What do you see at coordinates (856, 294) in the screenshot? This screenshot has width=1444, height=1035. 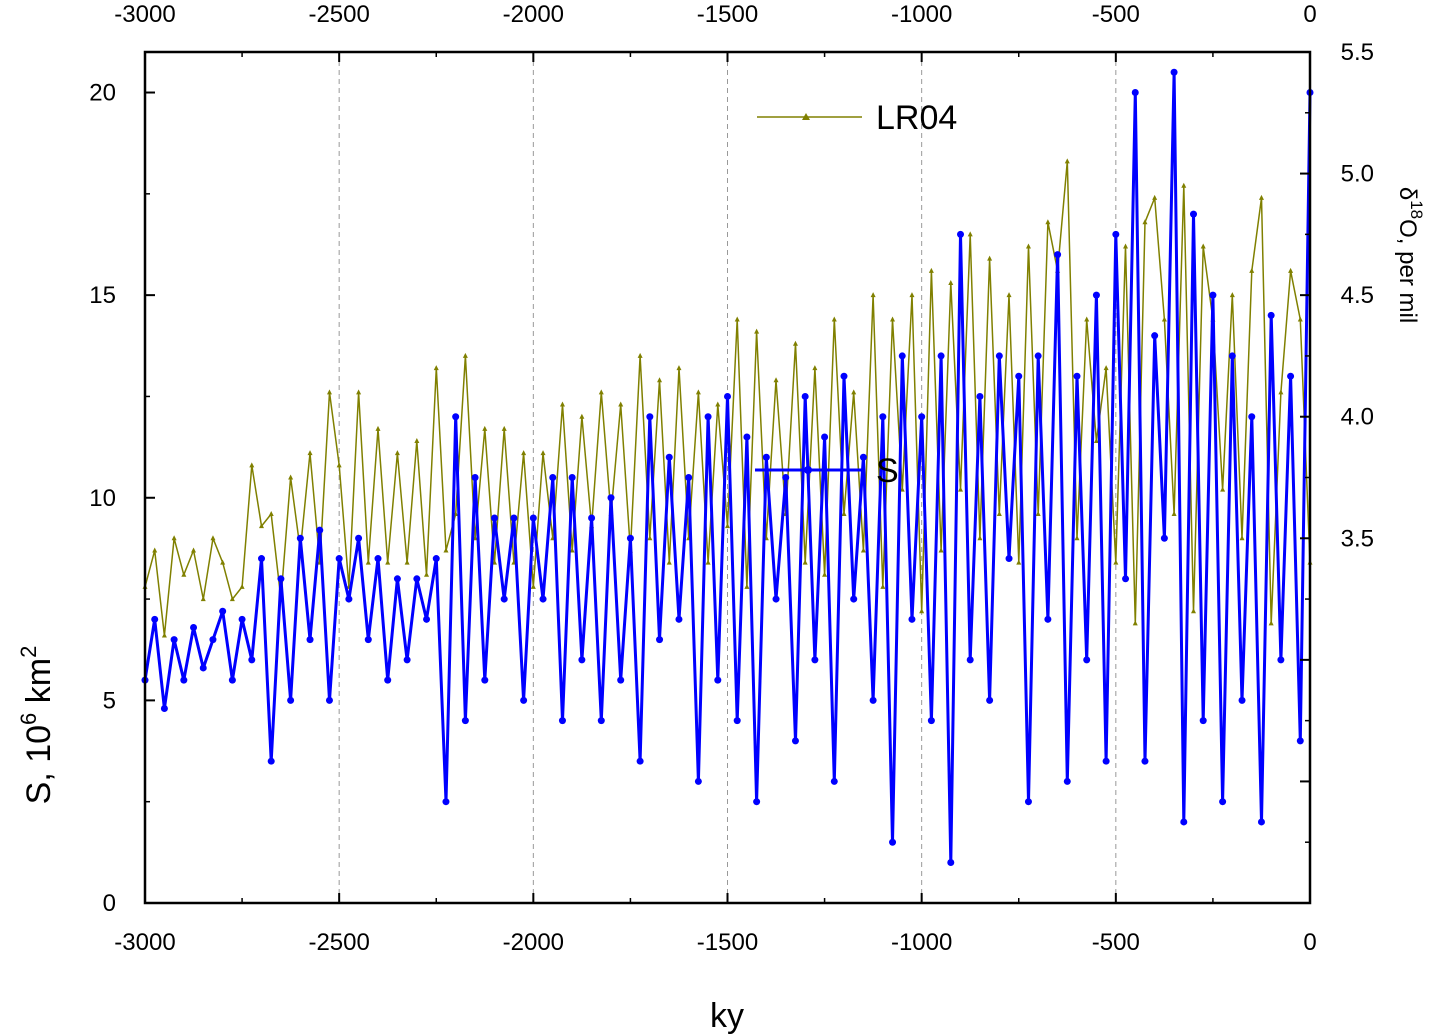 I see `legend: LR04 S` at bounding box center [856, 294].